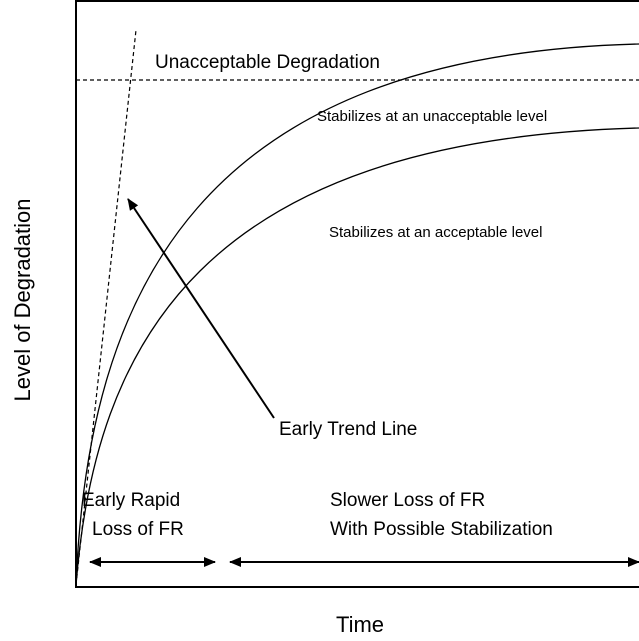 The height and width of the screenshot is (641, 639). What do you see at coordinates (407, 500) in the screenshot?
I see `phase-label: Slower Loss of FR` at bounding box center [407, 500].